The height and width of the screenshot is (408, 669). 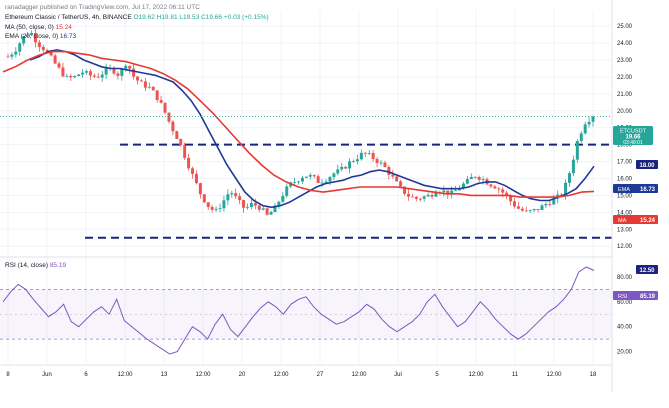 I want to click on rsi-legend: RSI (14, close) 85.19, so click(x=35, y=265).